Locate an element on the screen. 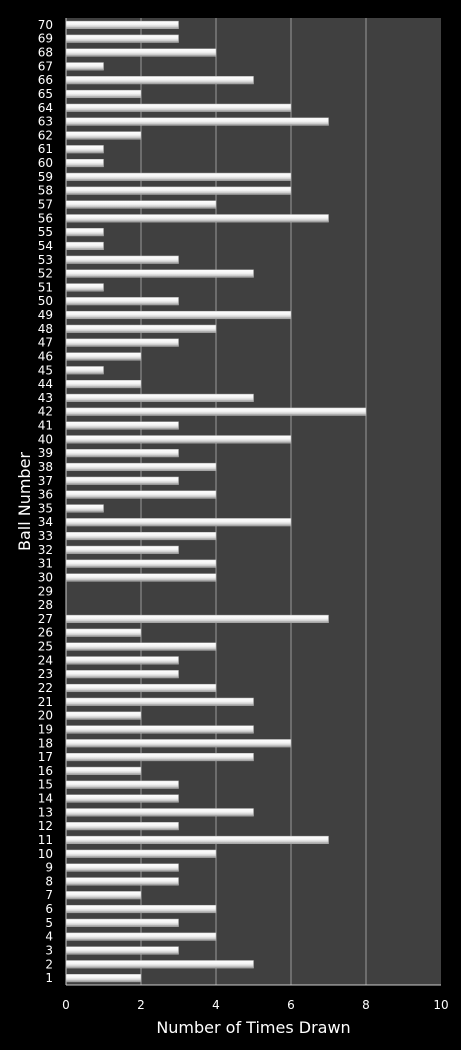 The width and height of the screenshot is (461, 1050). y-tick-label: 40 is located at coordinates (45, 439).